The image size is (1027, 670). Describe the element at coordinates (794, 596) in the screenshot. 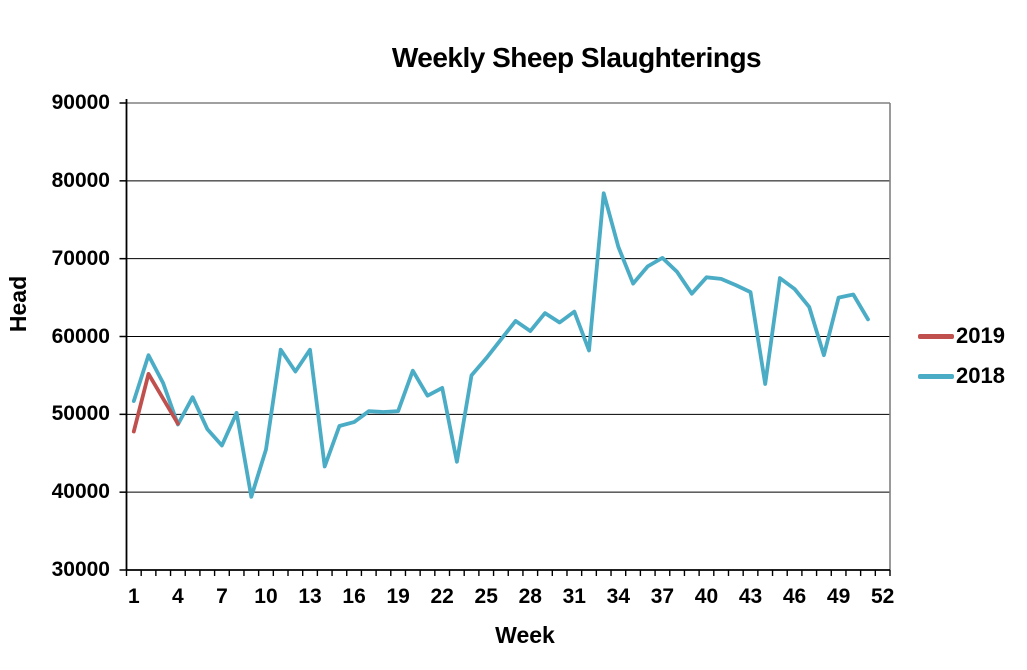

I see `x-tick-label: 46` at that location.